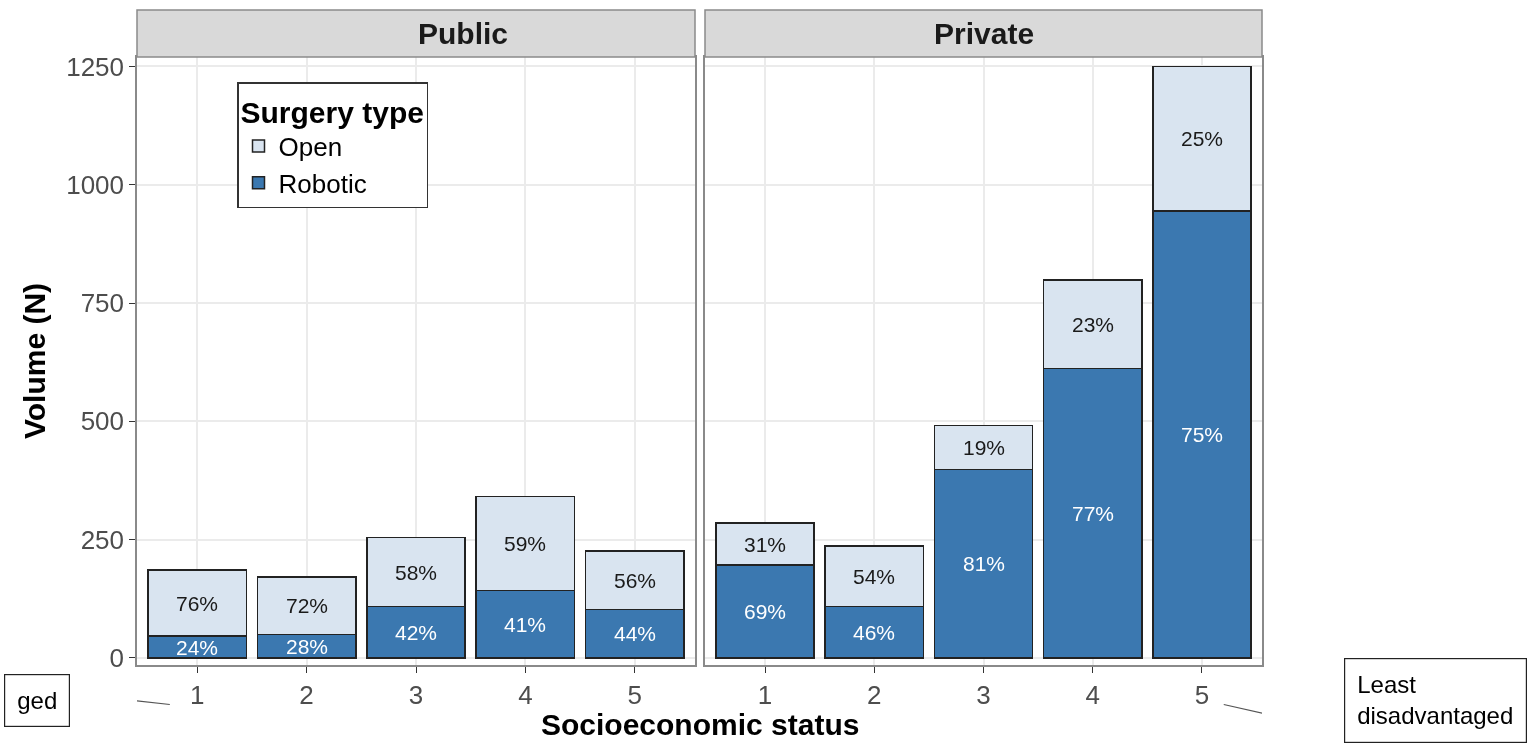  What do you see at coordinates (874, 576) in the screenshot?
I see `annotation: 54%` at bounding box center [874, 576].